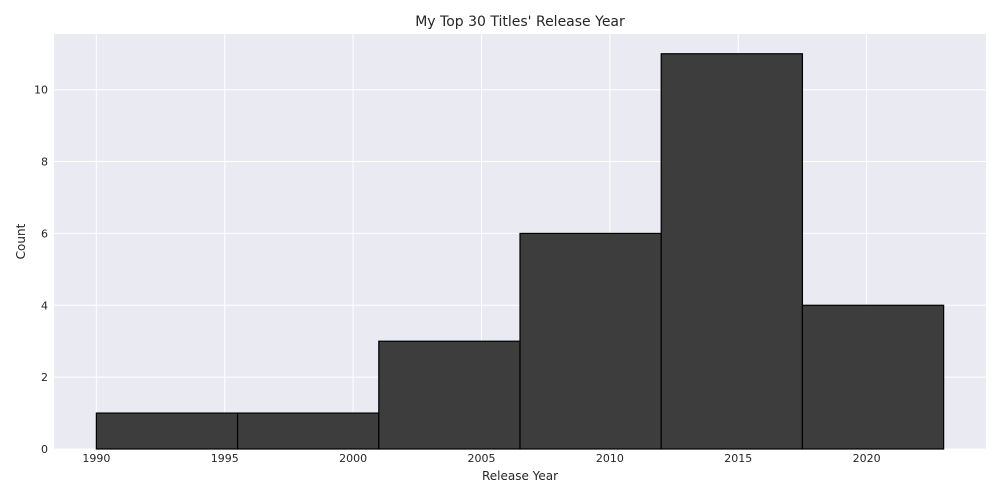  Describe the element at coordinates (610, 458) in the screenshot. I see `x-tick-label: 2010` at that location.